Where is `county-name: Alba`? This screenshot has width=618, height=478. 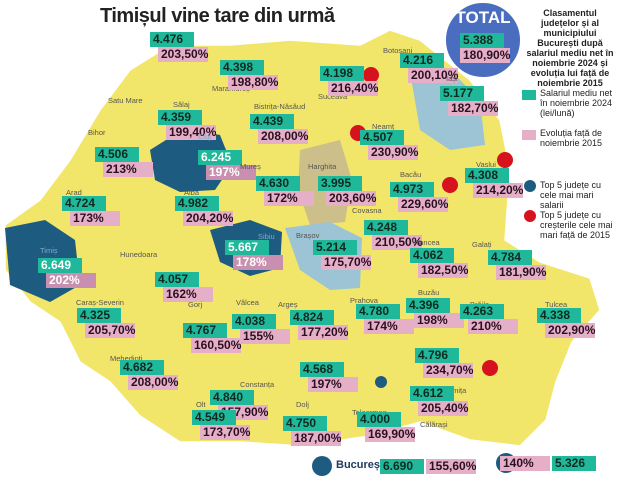 county-name: Alba is located at coordinates (192, 192).